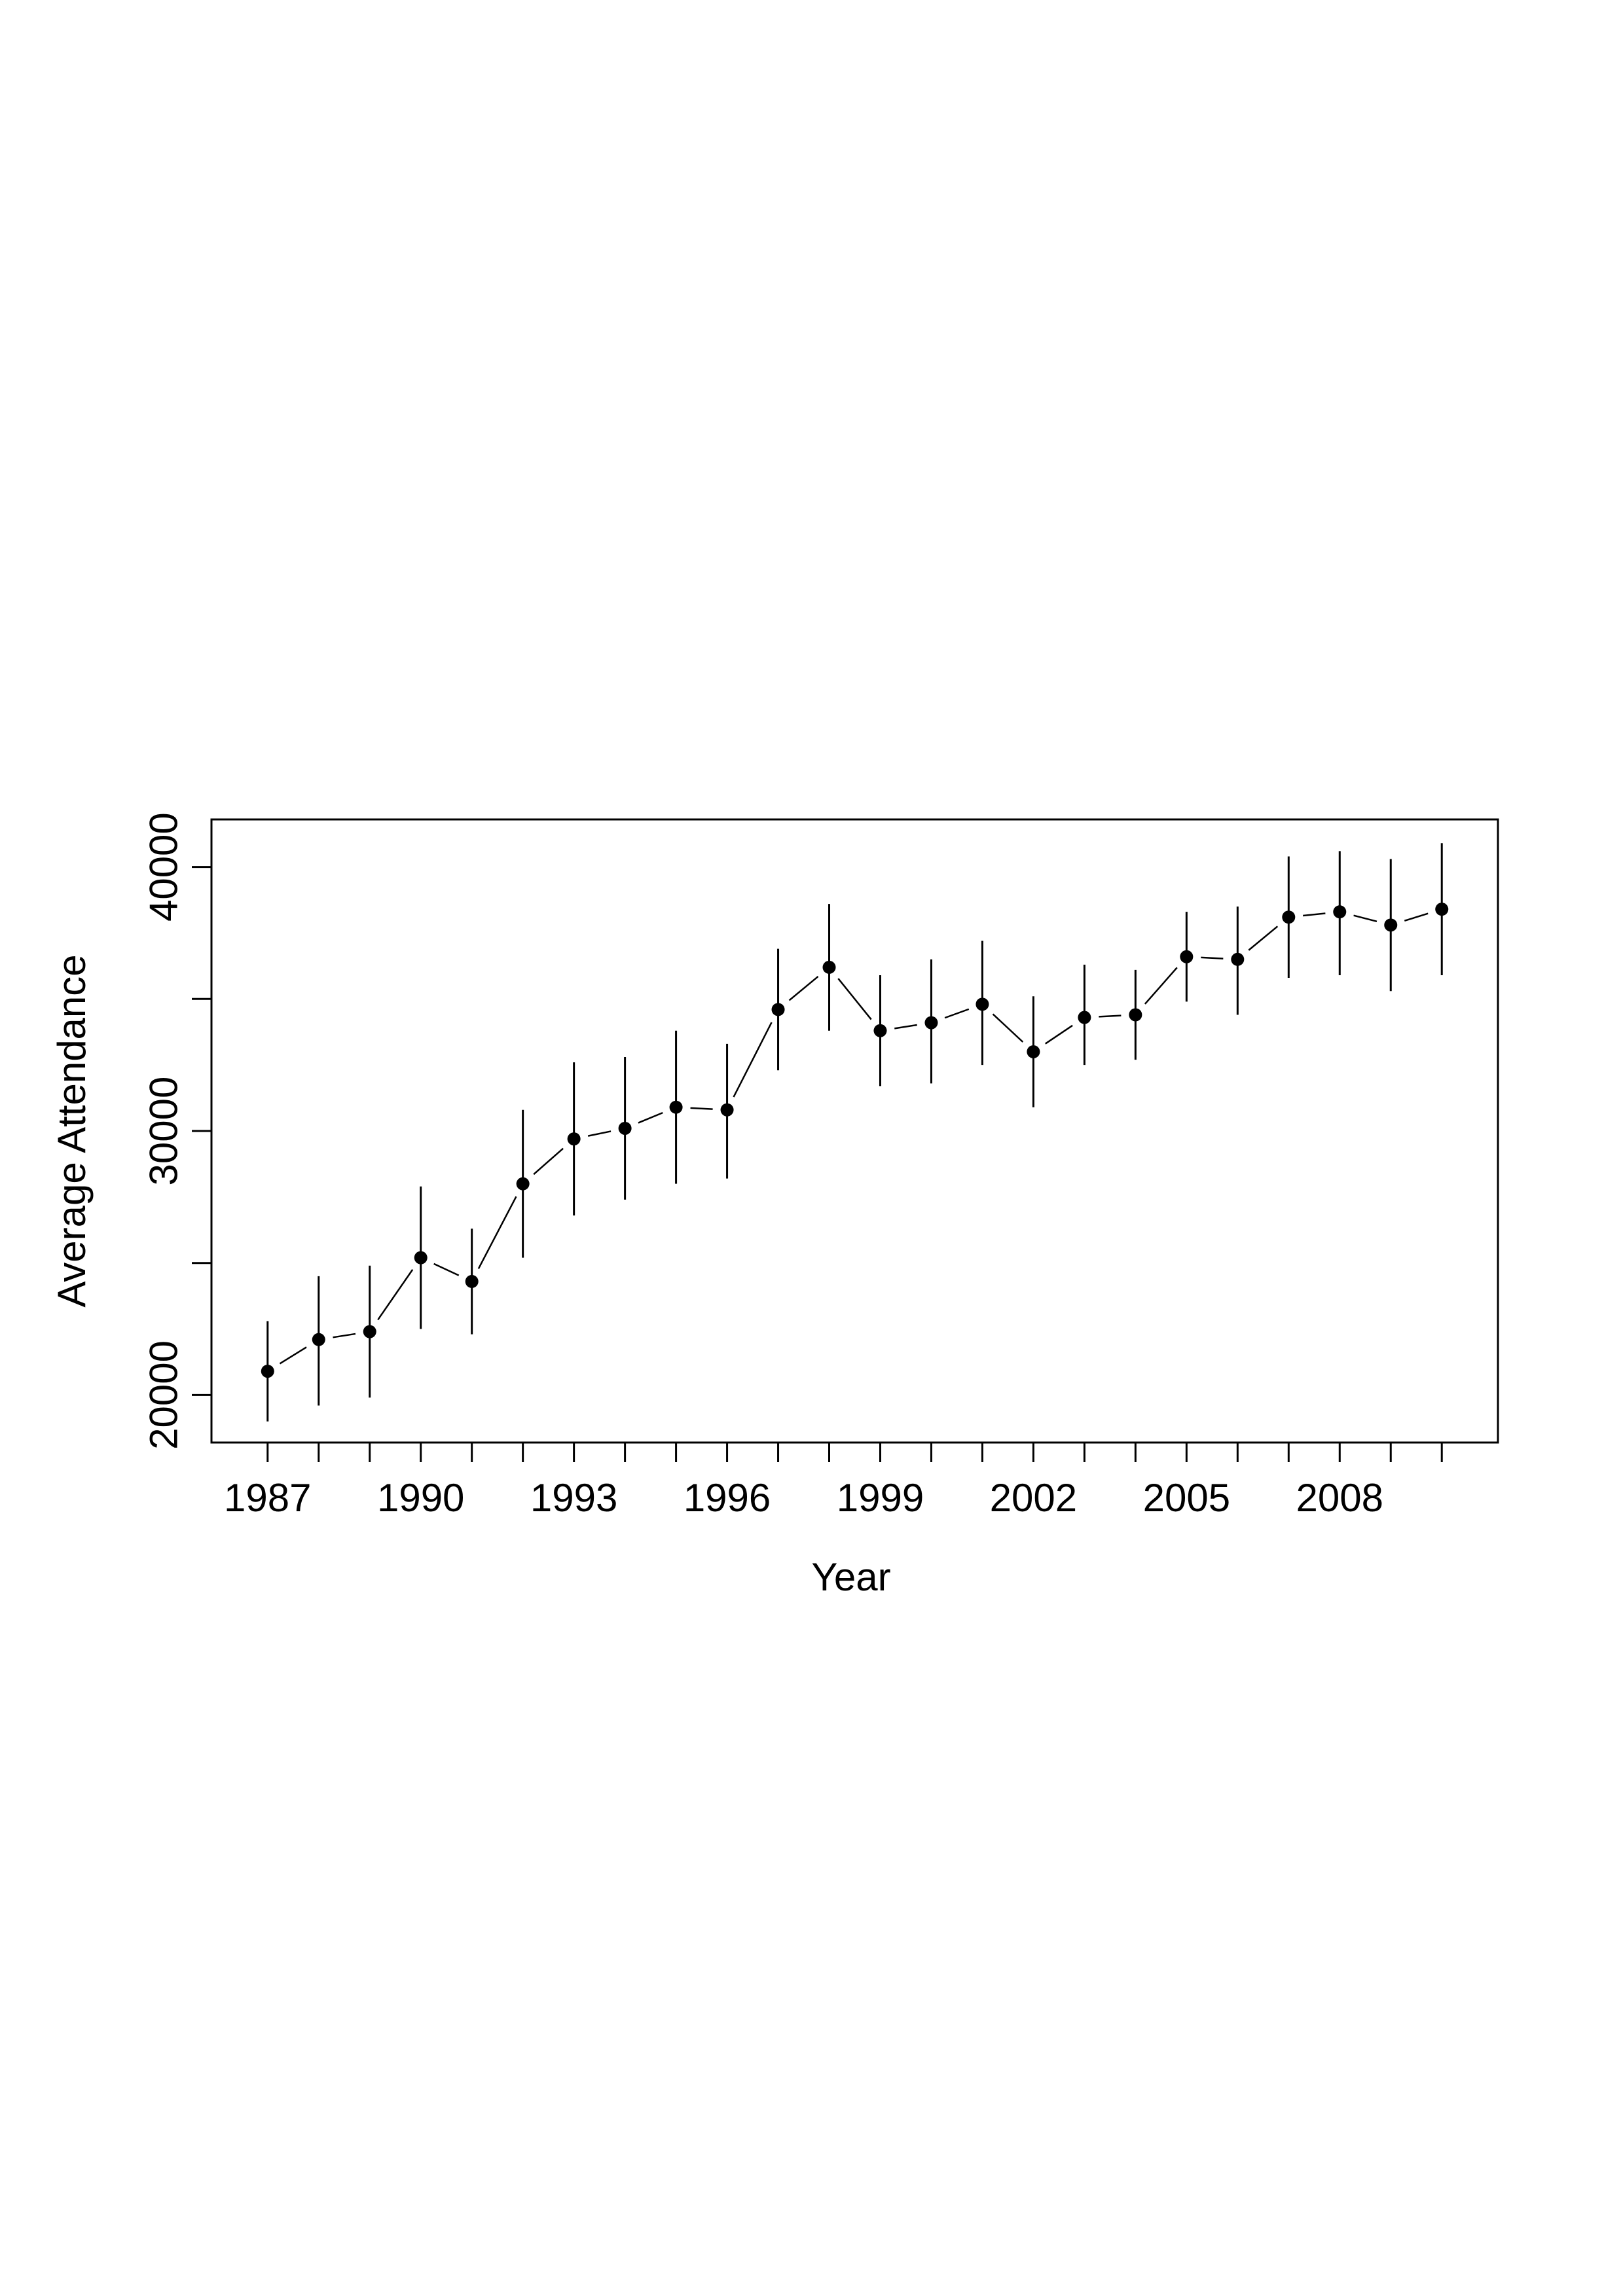 This screenshot has height=2296, width=1623. Describe the element at coordinates (421, 1258) in the screenshot. I see `data-point-1990` at that location.